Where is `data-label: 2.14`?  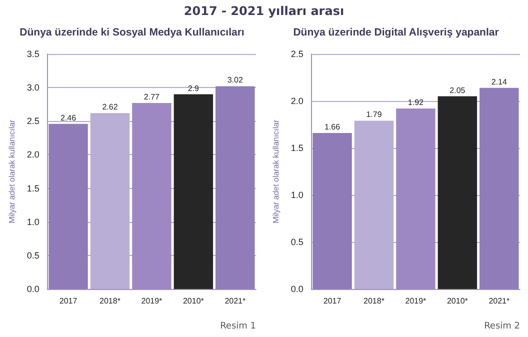
data-label: 2.14 is located at coordinates (499, 81).